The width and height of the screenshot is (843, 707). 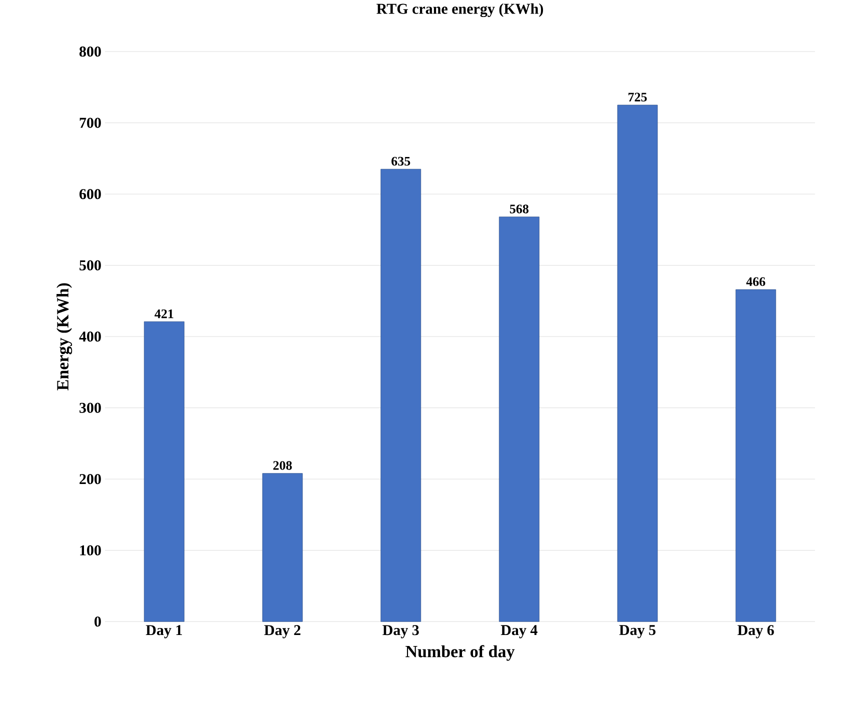 What do you see at coordinates (90, 408) in the screenshot?
I see `y-tick-label: 300` at bounding box center [90, 408].